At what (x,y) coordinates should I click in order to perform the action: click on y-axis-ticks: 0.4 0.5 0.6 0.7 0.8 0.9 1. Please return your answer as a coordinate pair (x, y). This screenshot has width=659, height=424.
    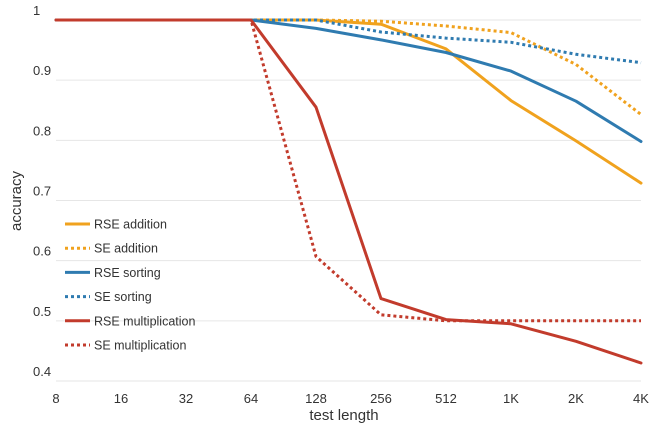
    Looking at the image, I should click on (42, 191).